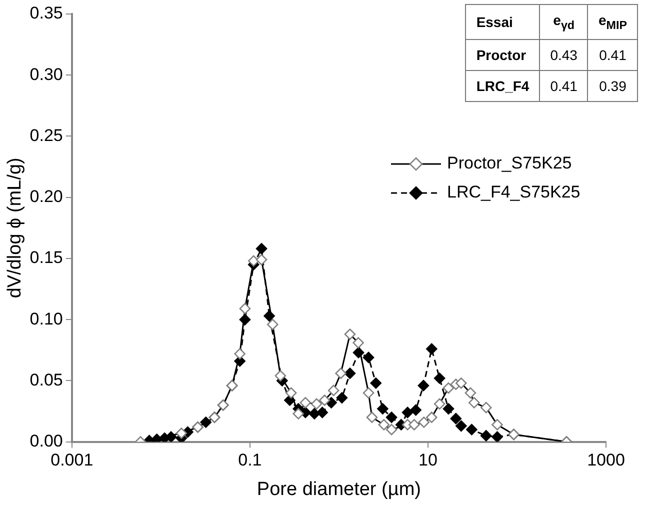 The height and width of the screenshot is (507, 646). I want to click on annotation: LRC_F4, so click(503, 86).